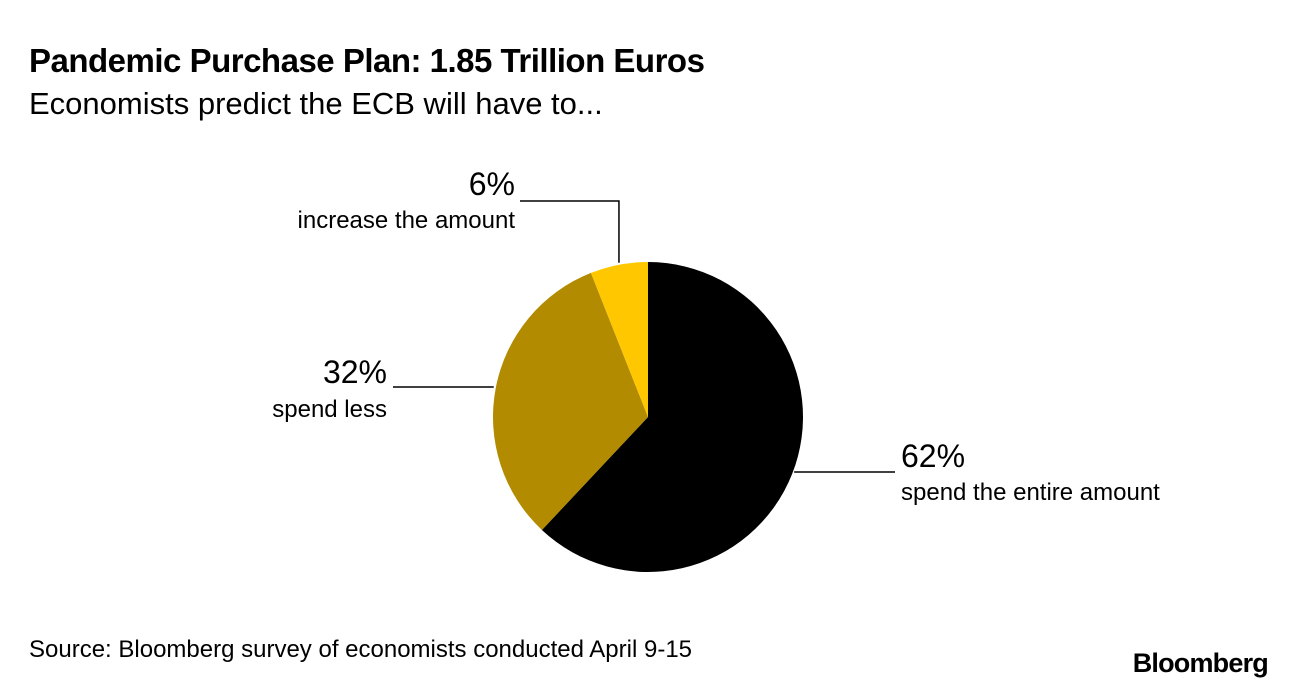  I want to click on slice-category-label-increase: increase the amount, so click(407, 220).